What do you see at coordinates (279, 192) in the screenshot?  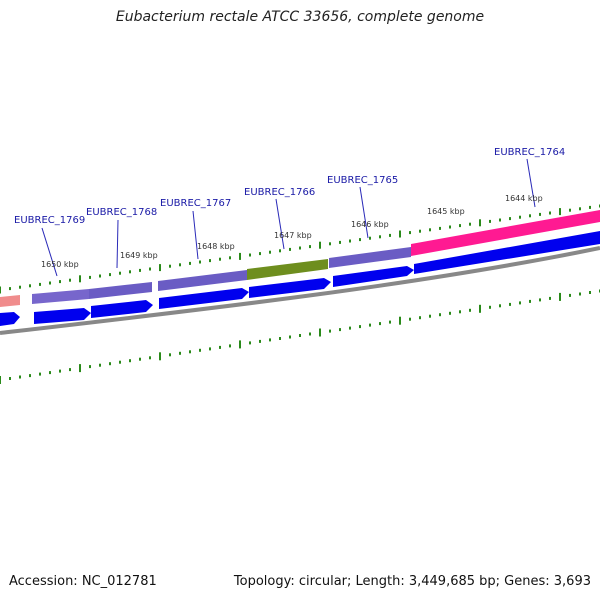 I see `gene-label: EUBREC_1766` at bounding box center [279, 192].